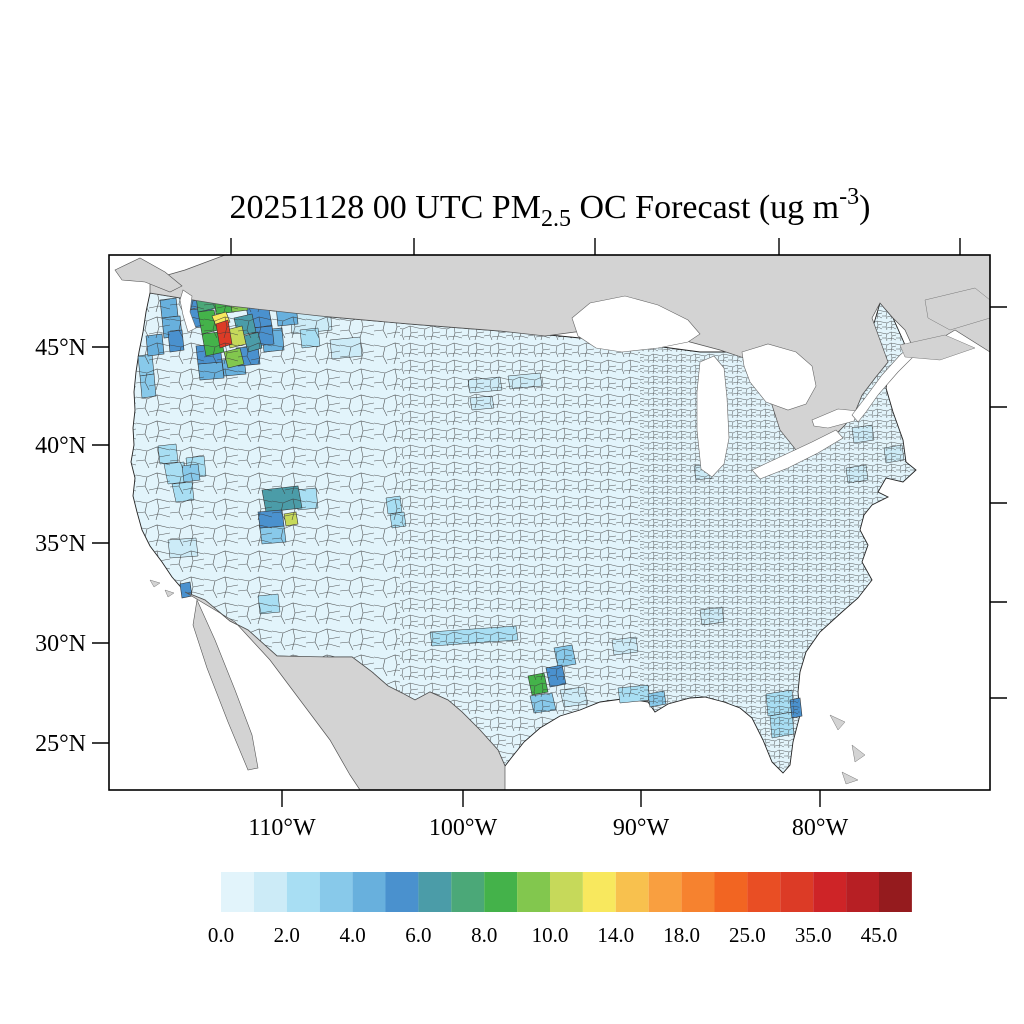 This screenshot has height=1024, width=1024. What do you see at coordinates (60, 644) in the screenshot?
I see `lat-label-30n: 30°N` at bounding box center [60, 644].